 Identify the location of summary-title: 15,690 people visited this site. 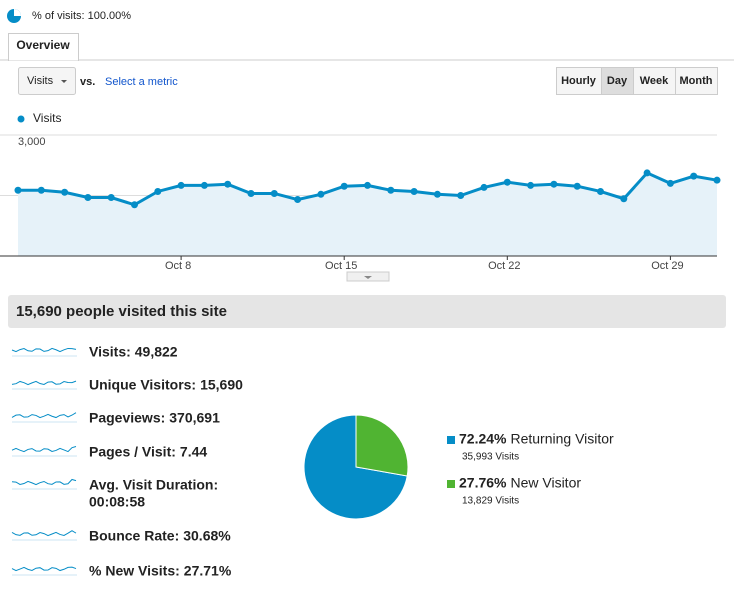
(121, 311).